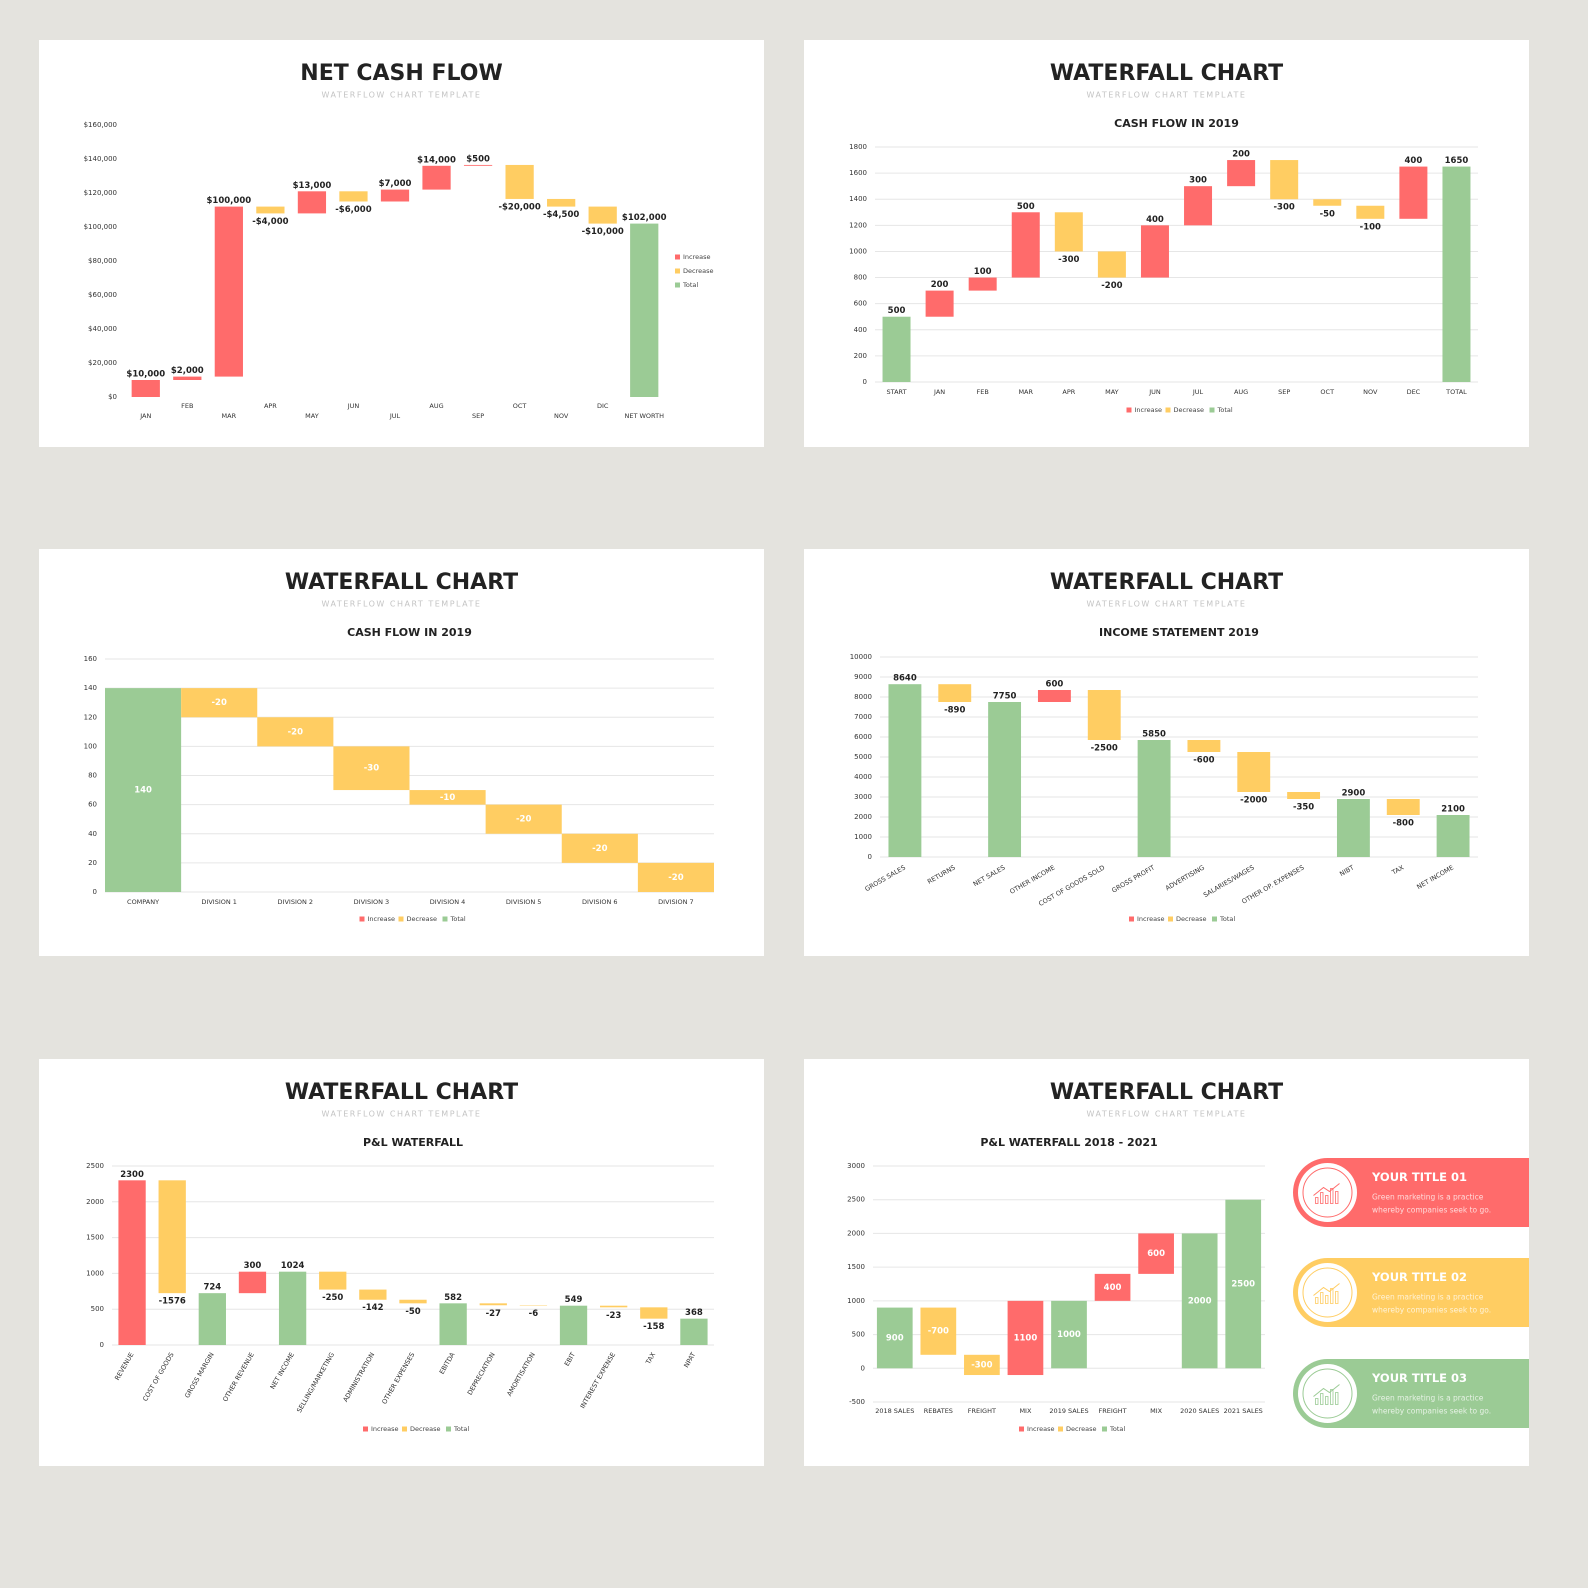  I want to click on x-tick-label: JUL, so click(1198, 392).